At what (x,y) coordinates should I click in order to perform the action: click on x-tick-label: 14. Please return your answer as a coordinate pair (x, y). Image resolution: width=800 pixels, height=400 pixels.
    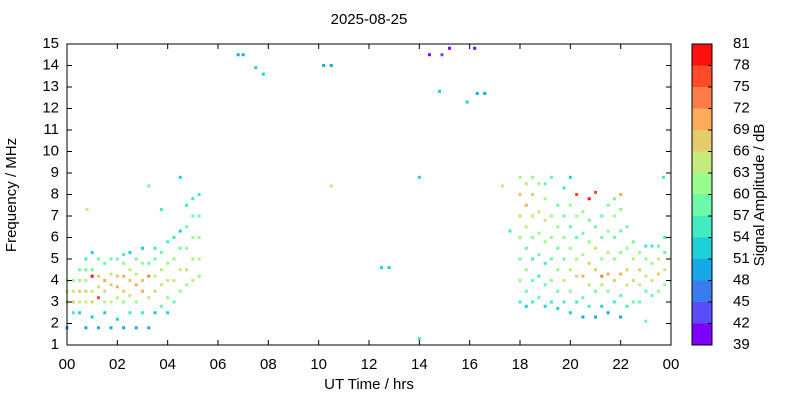
    Looking at the image, I should click on (419, 364).